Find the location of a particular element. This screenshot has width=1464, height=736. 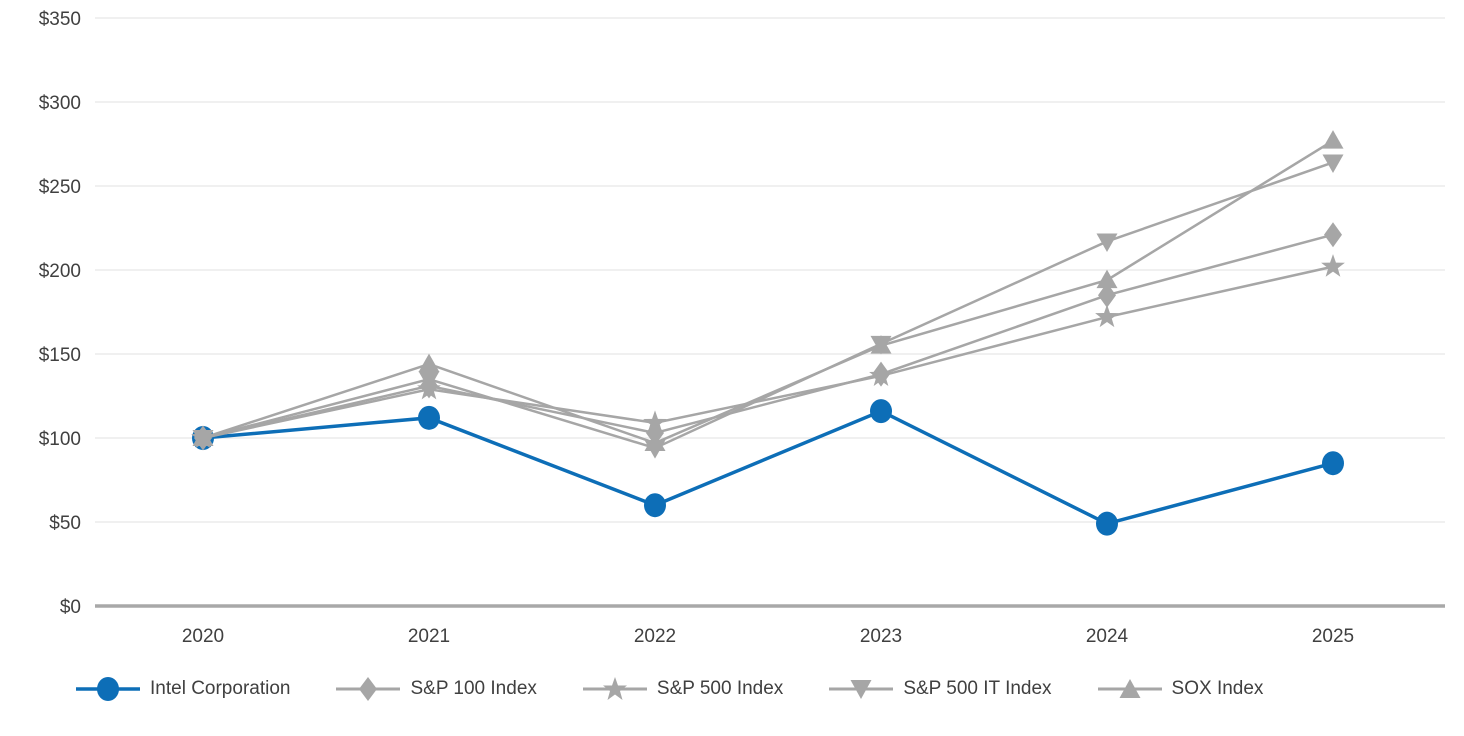

y-axis-tick-label: $0 is located at coordinates (70, 607).